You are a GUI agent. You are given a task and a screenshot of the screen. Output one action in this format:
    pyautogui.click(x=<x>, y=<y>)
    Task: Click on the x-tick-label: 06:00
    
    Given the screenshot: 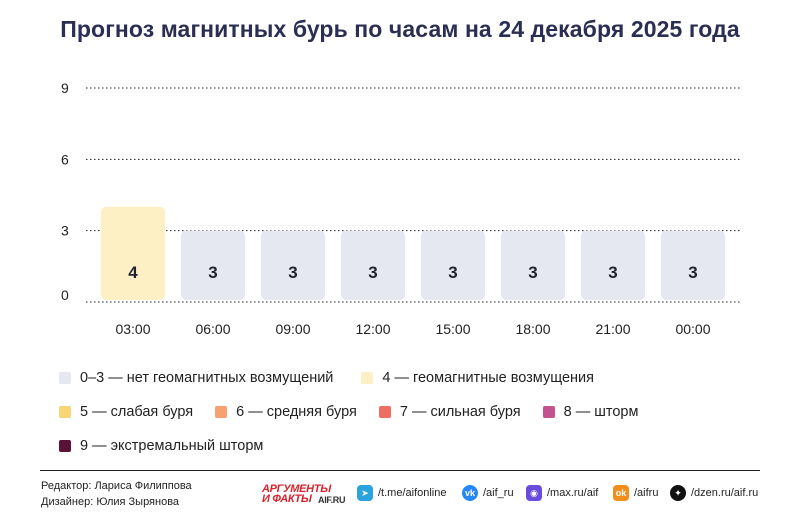 What is the action you would take?
    pyautogui.click(x=212, y=329)
    